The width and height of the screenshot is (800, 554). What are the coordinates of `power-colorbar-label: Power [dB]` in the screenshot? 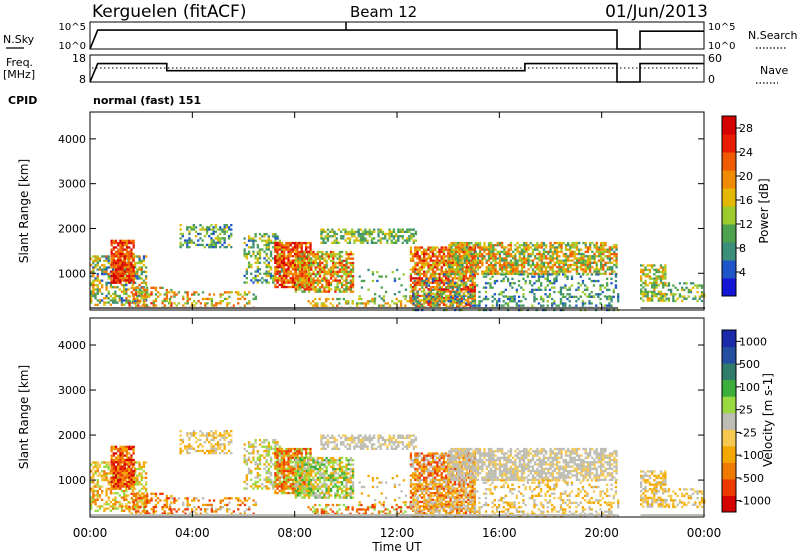 It's located at (764, 210).